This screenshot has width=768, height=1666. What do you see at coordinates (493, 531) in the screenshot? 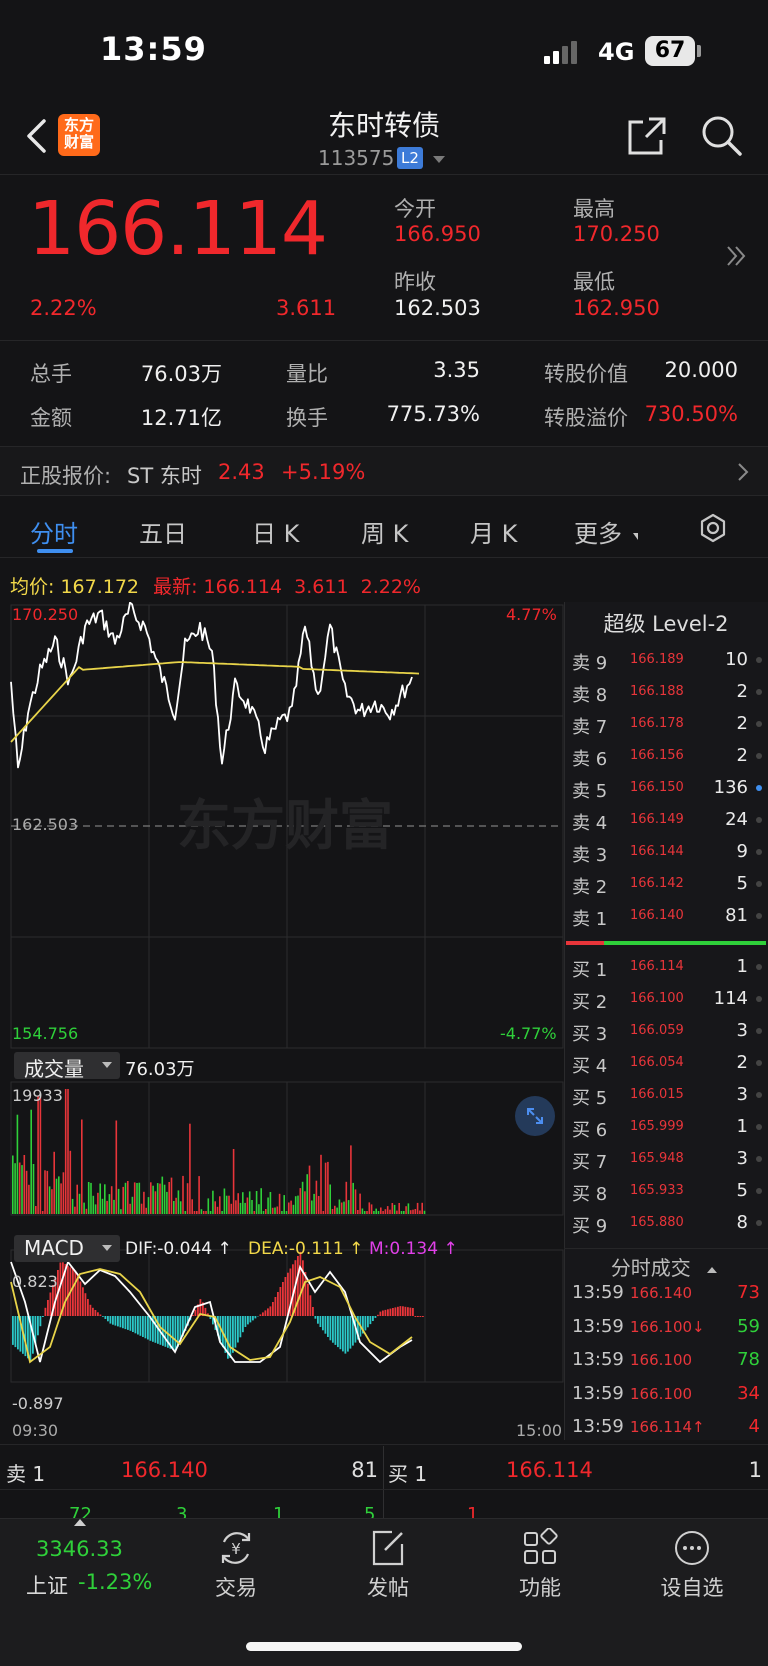
I see `tab-monthly-k: 月 K` at bounding box center [493, 531].